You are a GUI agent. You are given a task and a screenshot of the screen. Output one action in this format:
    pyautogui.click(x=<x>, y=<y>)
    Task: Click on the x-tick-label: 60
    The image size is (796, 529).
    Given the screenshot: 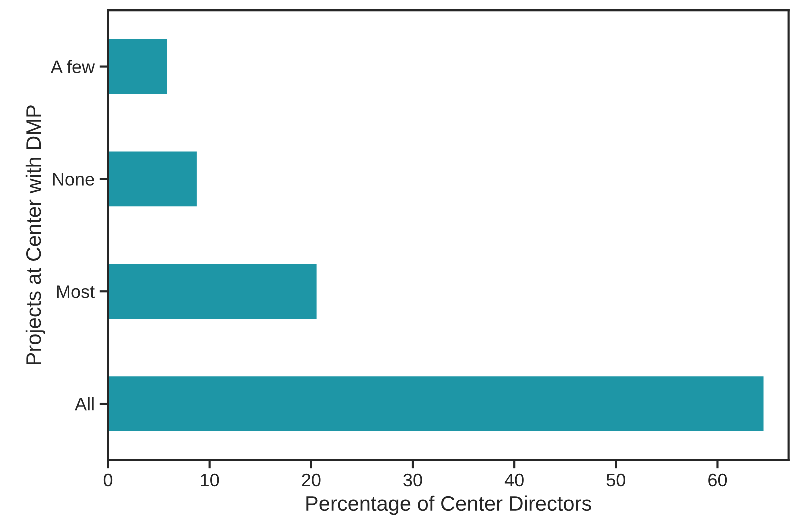 What is the action you would take?
    pyautogui.click(x=718, y=480)
    